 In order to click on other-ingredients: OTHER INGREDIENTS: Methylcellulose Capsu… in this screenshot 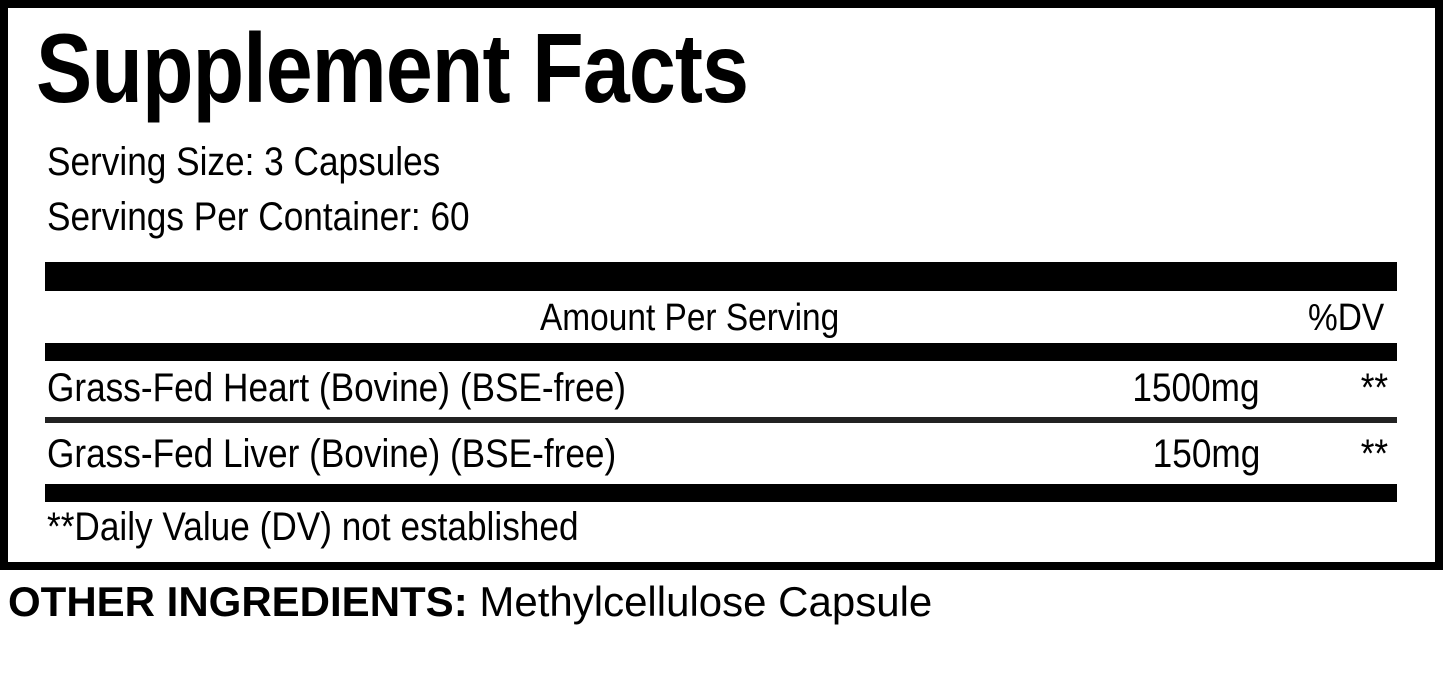, I will do `click(470, 602)`.